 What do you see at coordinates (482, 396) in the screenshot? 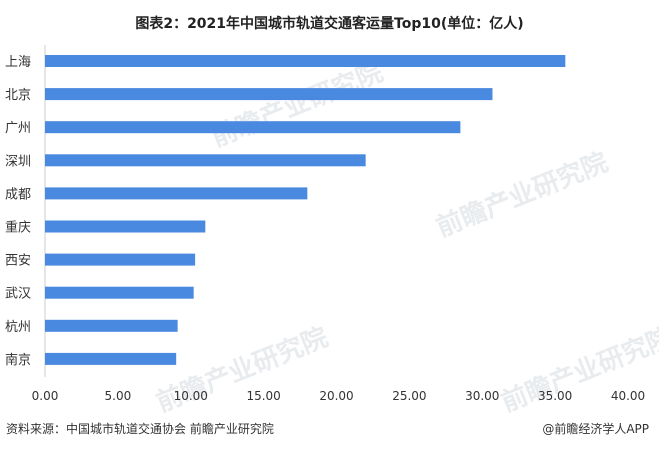
I see `x-tick-label: 30.00` at bounding box center [482, 396].